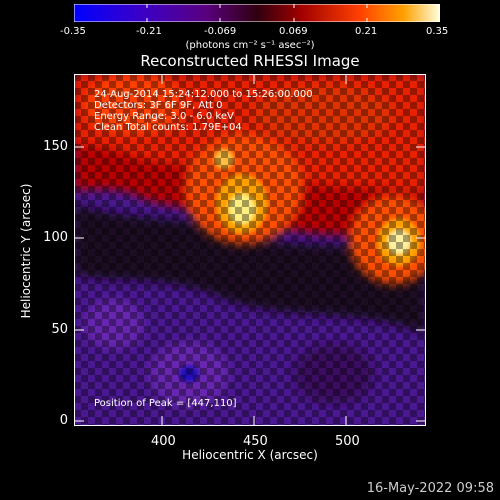  What do you see at coordinates (250, 45) in the screenshot?
I see `colorbar-units: (photons cm⁻² s⁻¹ asec⁻²)` at bounding box center [250, 45].